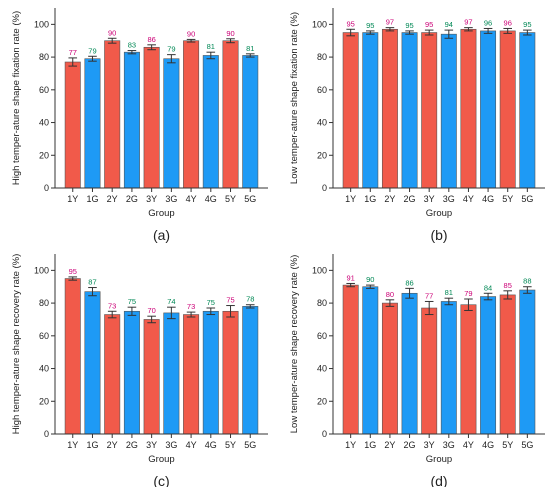  Describe the element at coordinates (488, 287) in the screenshot. I see `data-label: 84` at that location.